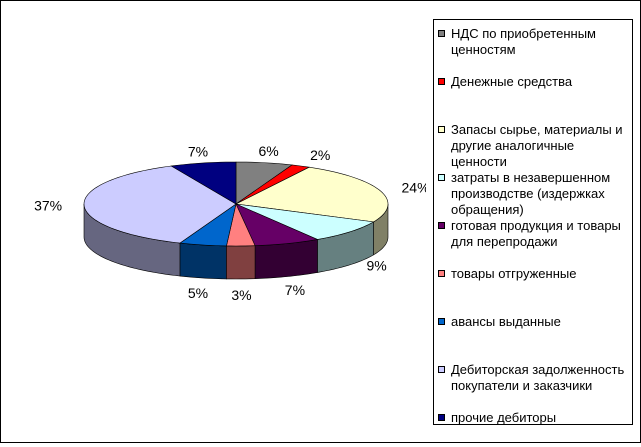  Describe the element at coordinates (268, 151) in the screenshot. I see `pie-data-label: 6%` at that location.